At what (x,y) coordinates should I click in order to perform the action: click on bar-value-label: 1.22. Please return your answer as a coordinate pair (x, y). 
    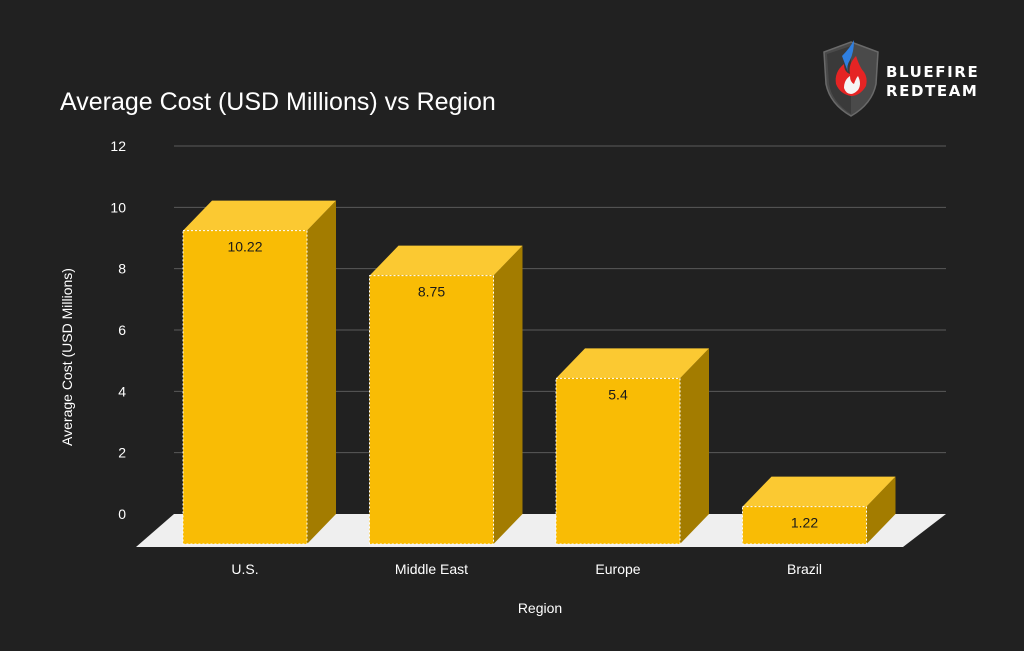
    Looking at the image, I should click on (804, 523).